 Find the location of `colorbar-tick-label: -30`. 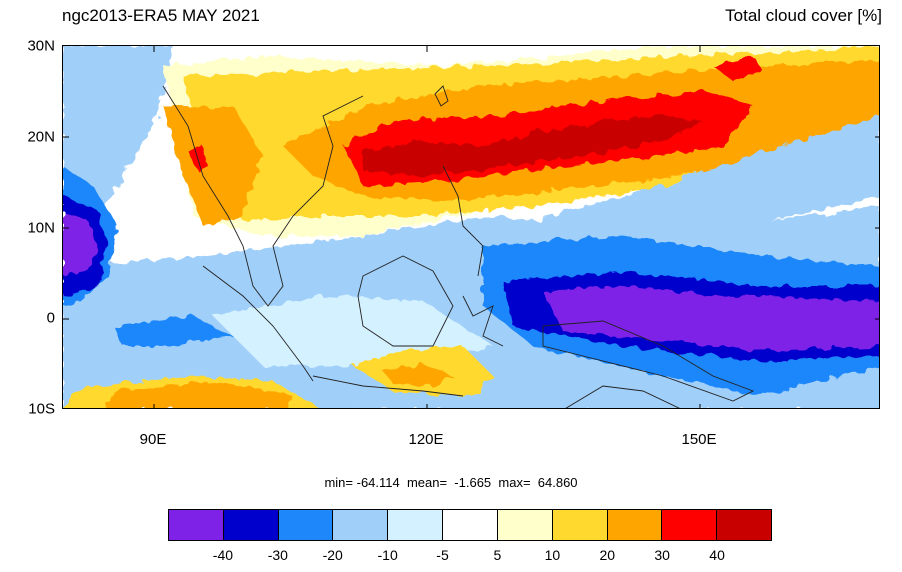

colorbar-tick-label: -30 is located at coordinates (277, 555).